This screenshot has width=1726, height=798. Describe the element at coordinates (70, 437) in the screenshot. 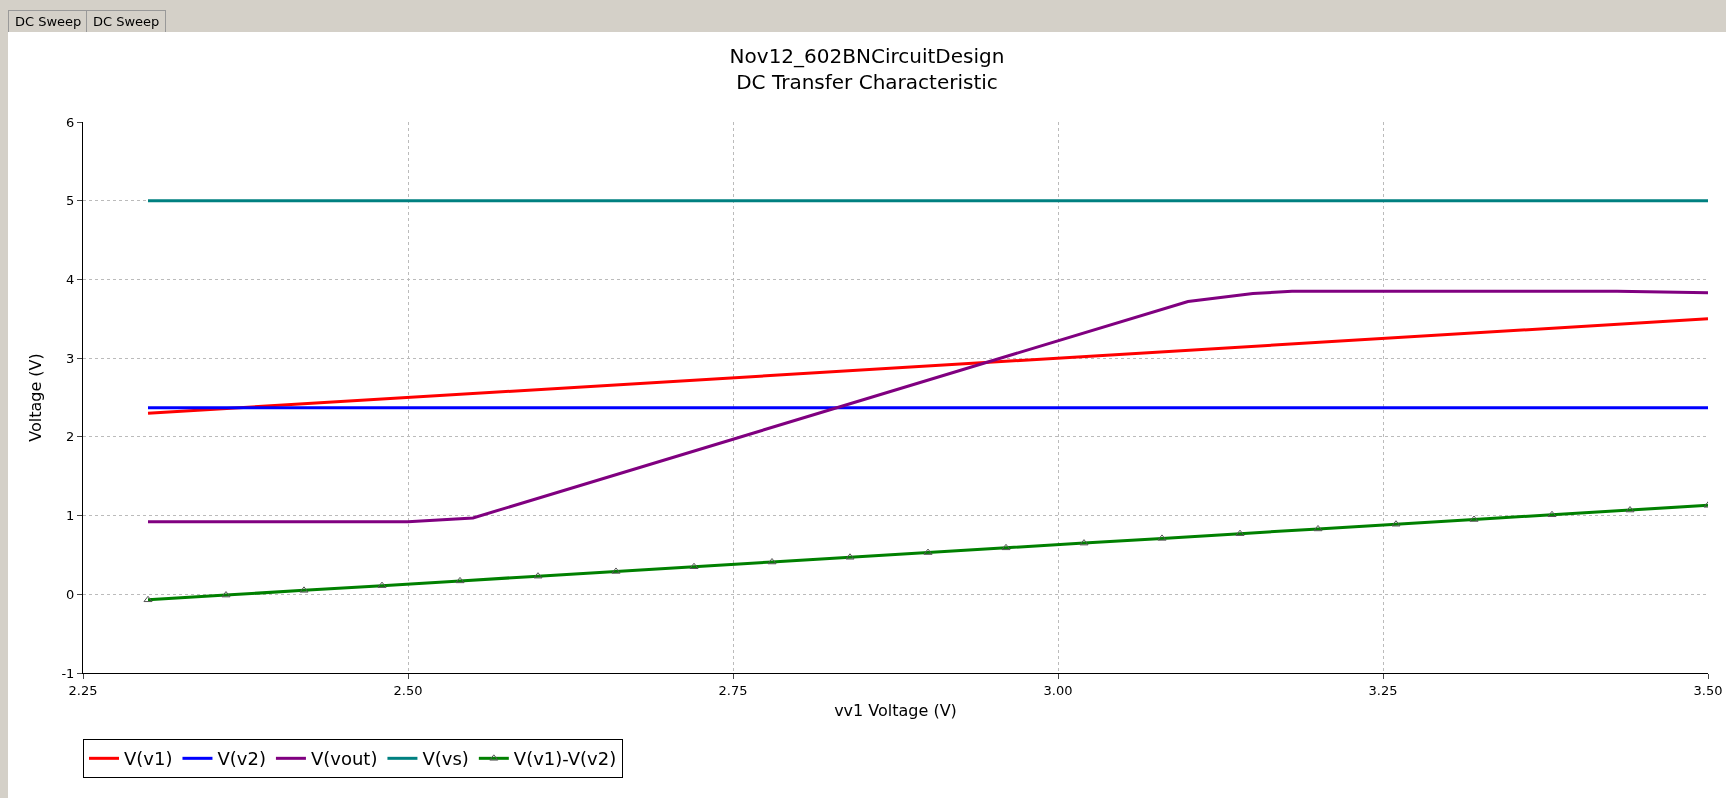

I see `y-tick-label: 2` at that location.